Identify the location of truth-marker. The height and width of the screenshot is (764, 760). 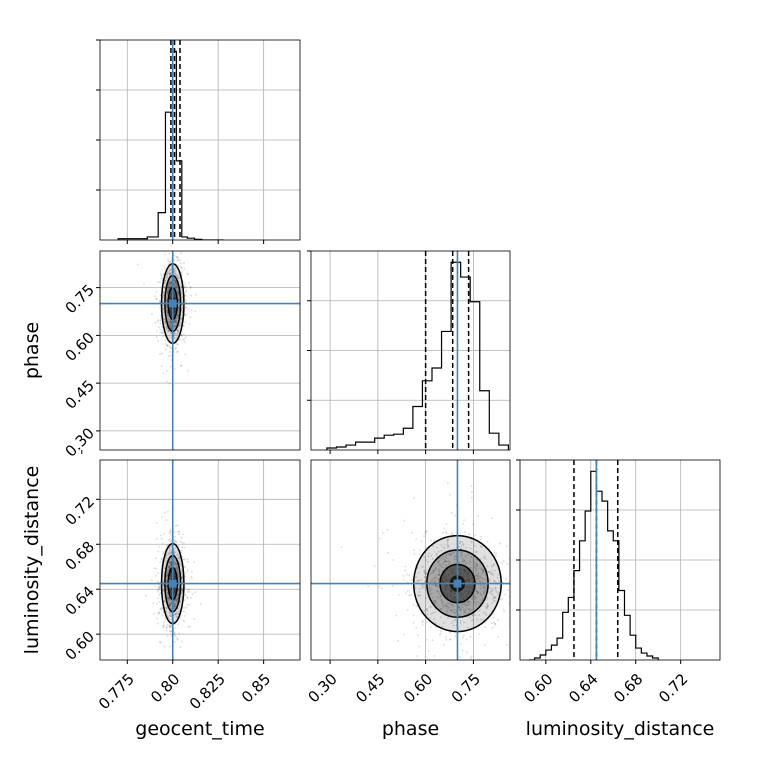
(457, 583).